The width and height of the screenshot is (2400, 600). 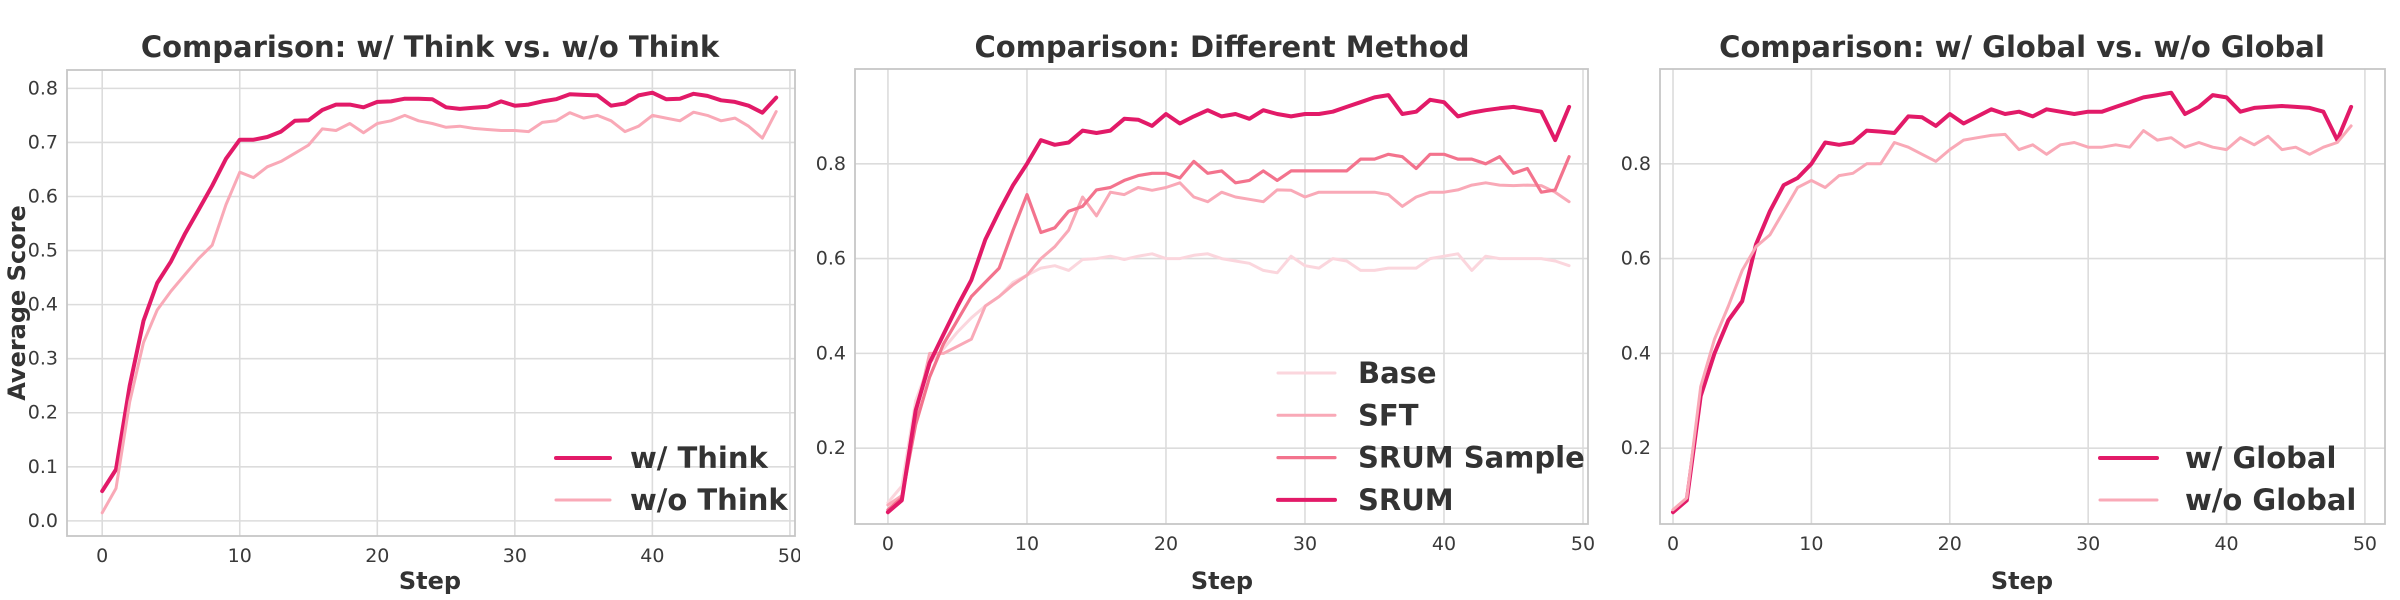 What do you see at coordinates (2270, 500) in the screenshot?
I see `legend-label-w-o-global: w/o Global` at bounding box center [2270, 500].